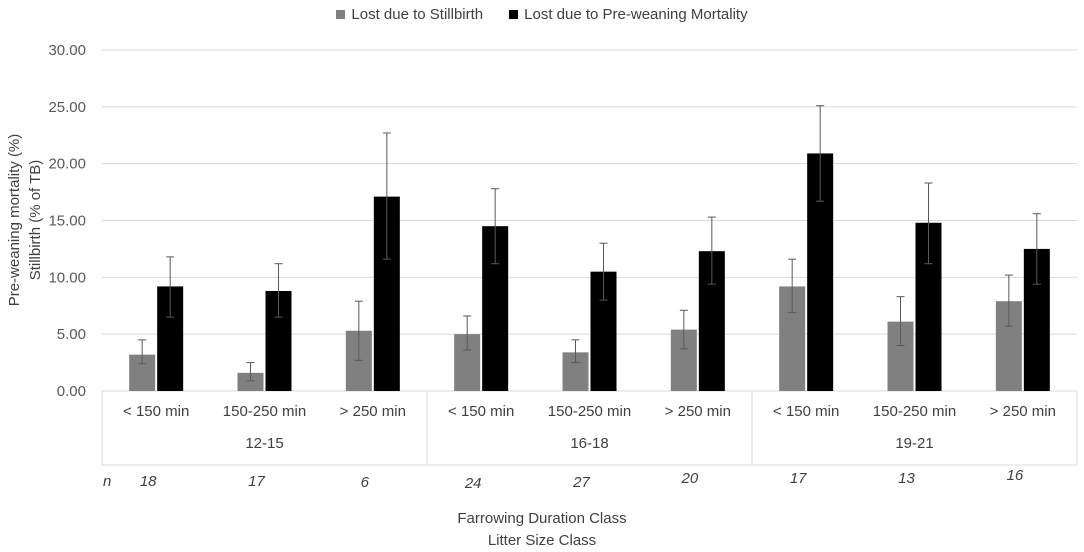  I want to click on n-value: 6, so click(365, 482).